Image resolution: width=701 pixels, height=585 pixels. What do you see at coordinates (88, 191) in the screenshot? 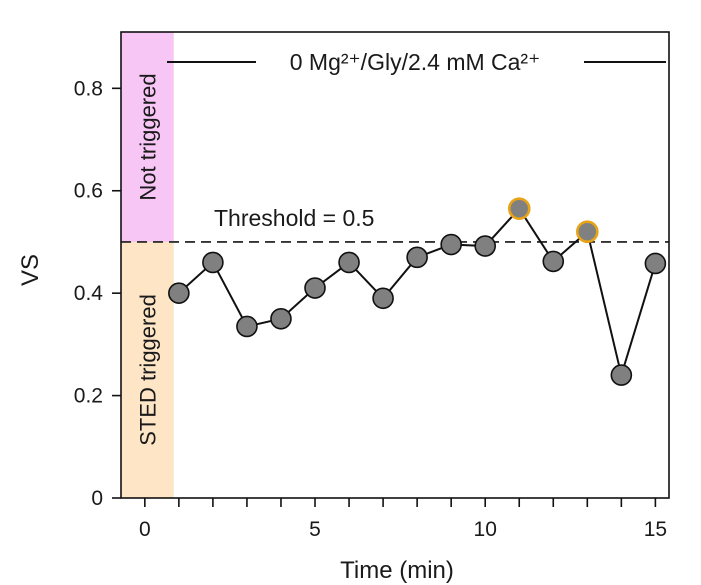
I see `y-tick-label-0.6: 0.6` at bounding box center [88, 191].